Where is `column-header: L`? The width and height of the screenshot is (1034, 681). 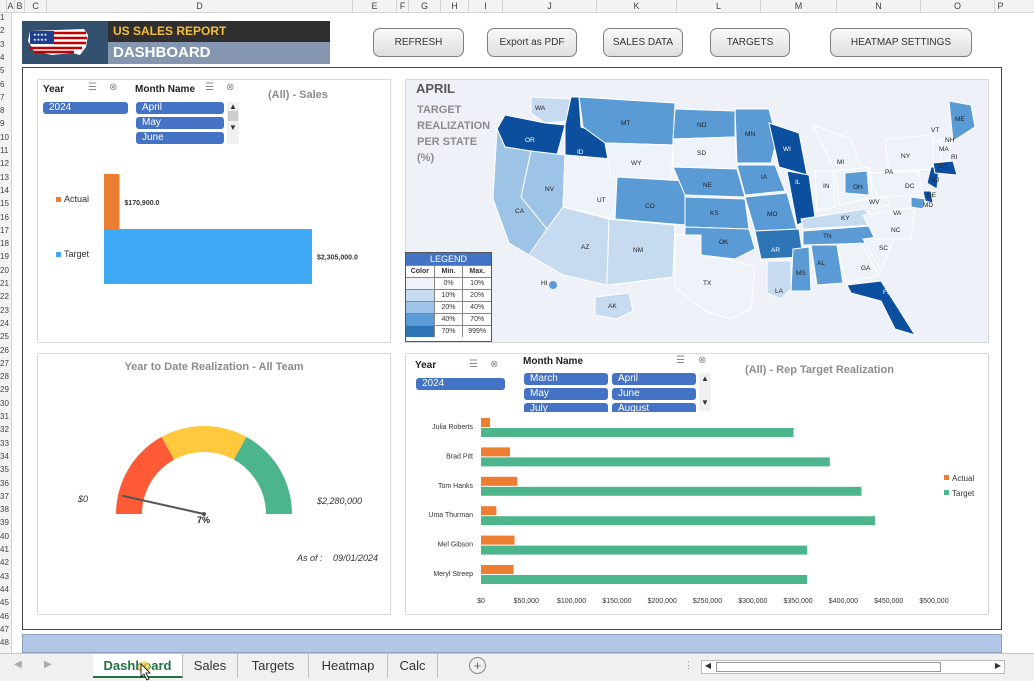
column-header: L is located at coordinates (718, 6).